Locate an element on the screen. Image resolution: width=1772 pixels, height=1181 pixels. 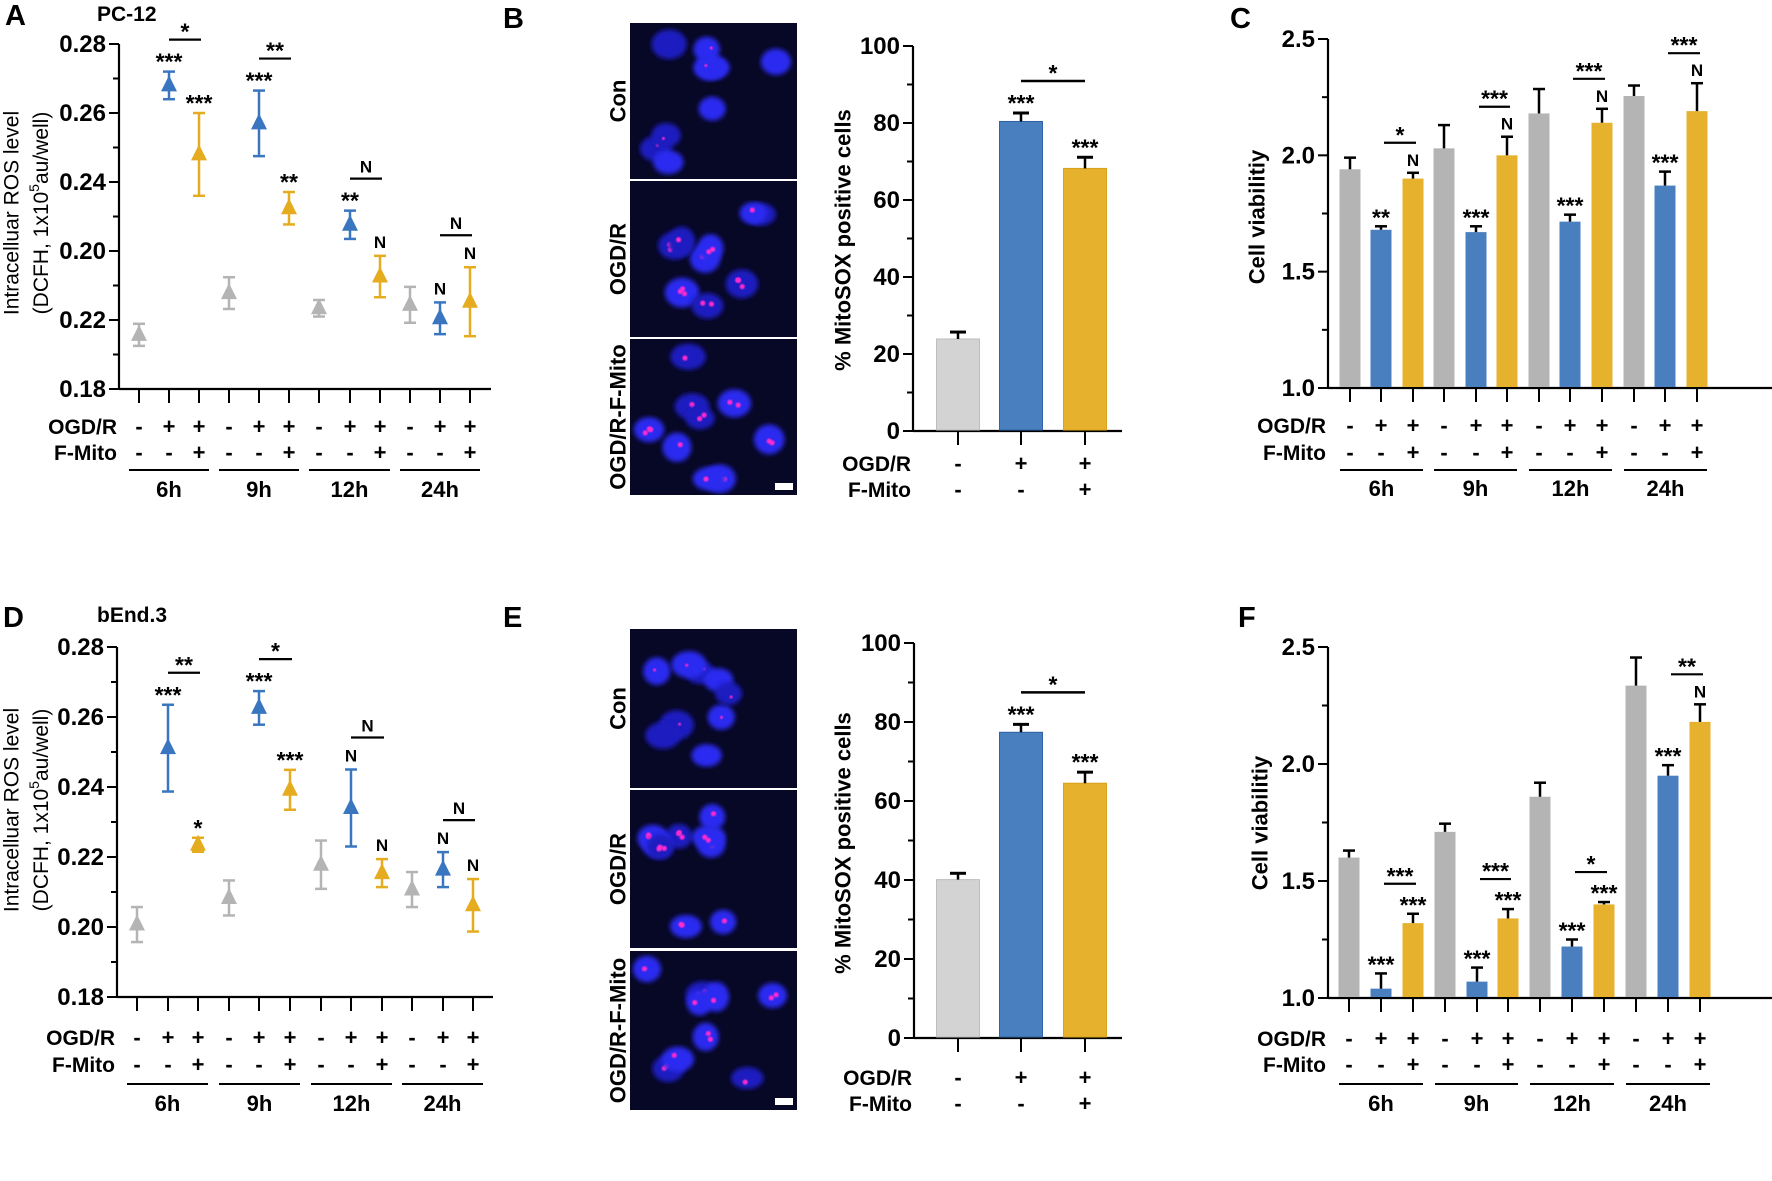
y-tick-label: 40 is located at coordinates (887, 880).